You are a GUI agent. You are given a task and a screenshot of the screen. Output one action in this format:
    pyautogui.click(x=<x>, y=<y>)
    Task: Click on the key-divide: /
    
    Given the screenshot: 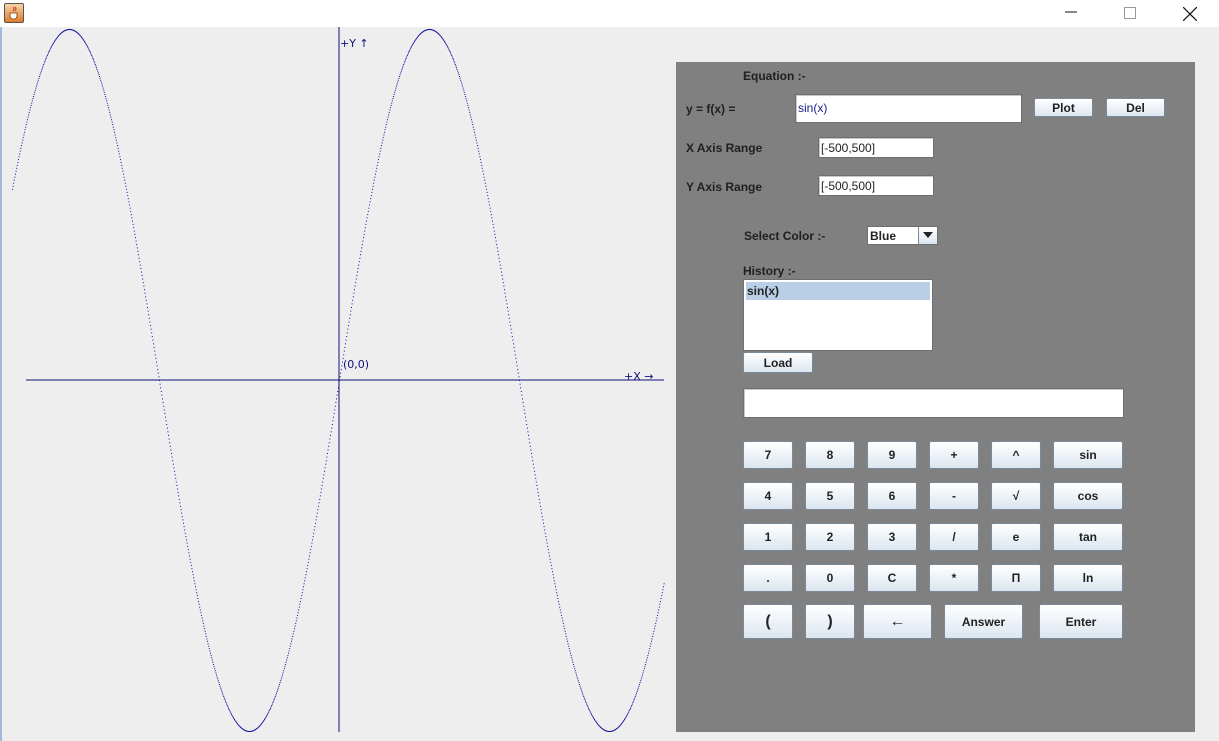 What is the action you would take?
    pyautogui.click(x=954, y=537)
    